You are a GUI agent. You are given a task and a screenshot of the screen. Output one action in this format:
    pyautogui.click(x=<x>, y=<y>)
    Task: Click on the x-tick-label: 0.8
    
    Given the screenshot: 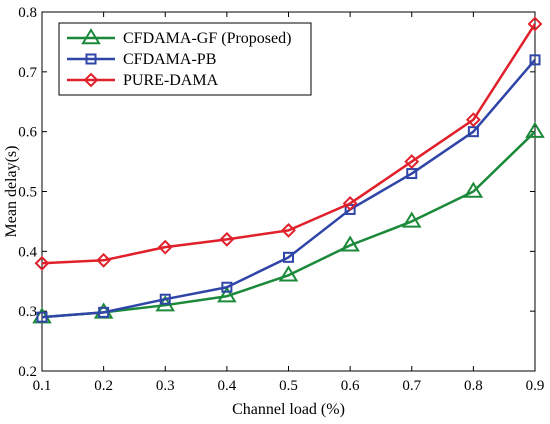 What is the action you would take?
    pyautogui.click(x=473, y=386)
    